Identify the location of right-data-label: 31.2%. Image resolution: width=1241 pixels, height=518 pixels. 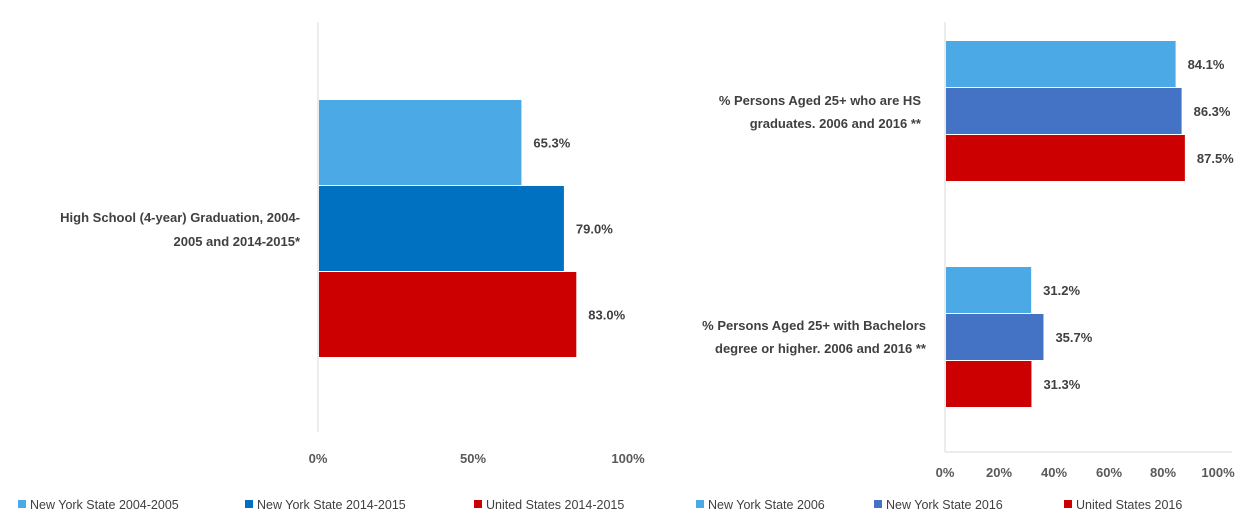
(1061, 290).